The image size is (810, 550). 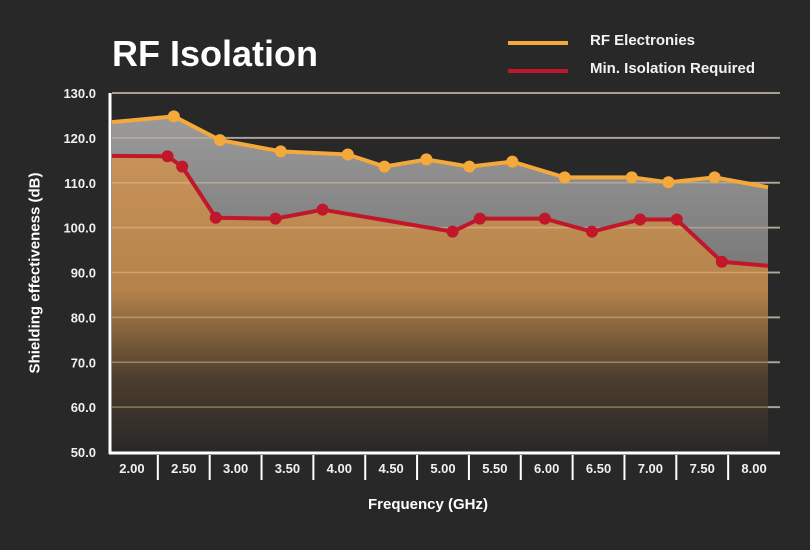 What do you see at coordinates (702, 468) in the screenshot?
I see `x-tick-label: 7.50` at bounding box center [702, 468].